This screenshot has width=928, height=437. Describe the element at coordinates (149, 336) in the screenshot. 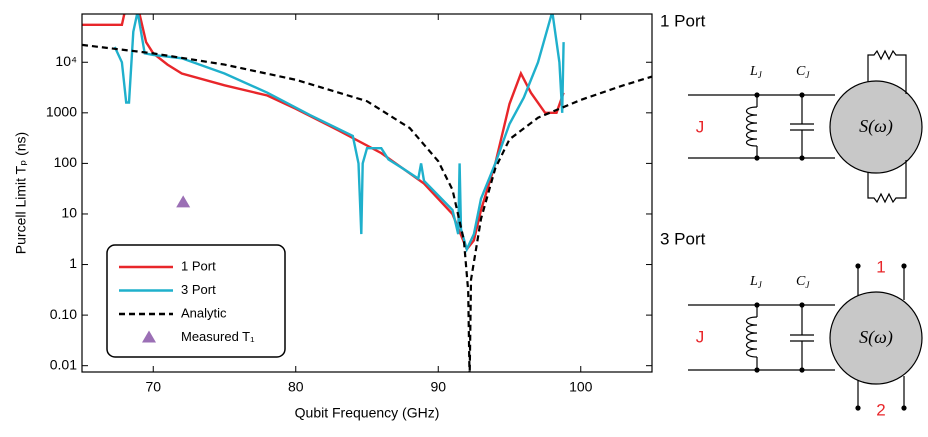

I see `legend-marker` at that location.